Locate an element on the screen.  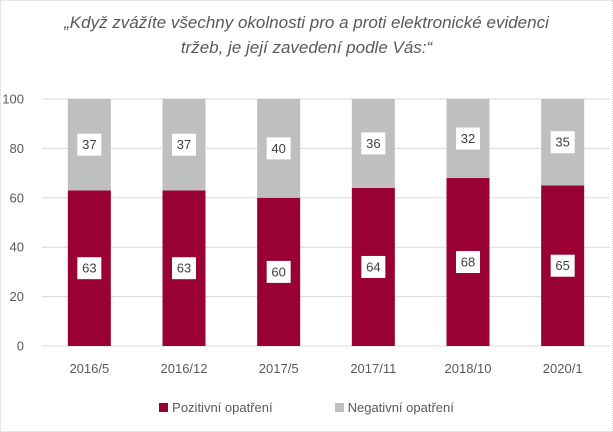
bar-group: 68 is located at coordinates (468, 262).